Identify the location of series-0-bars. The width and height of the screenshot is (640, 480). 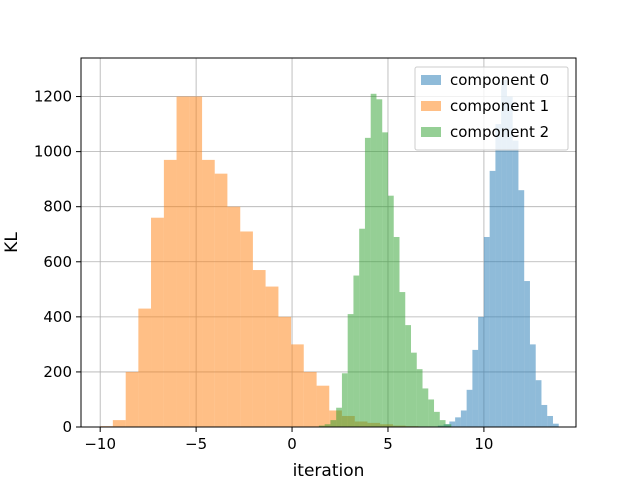
(498, 254).